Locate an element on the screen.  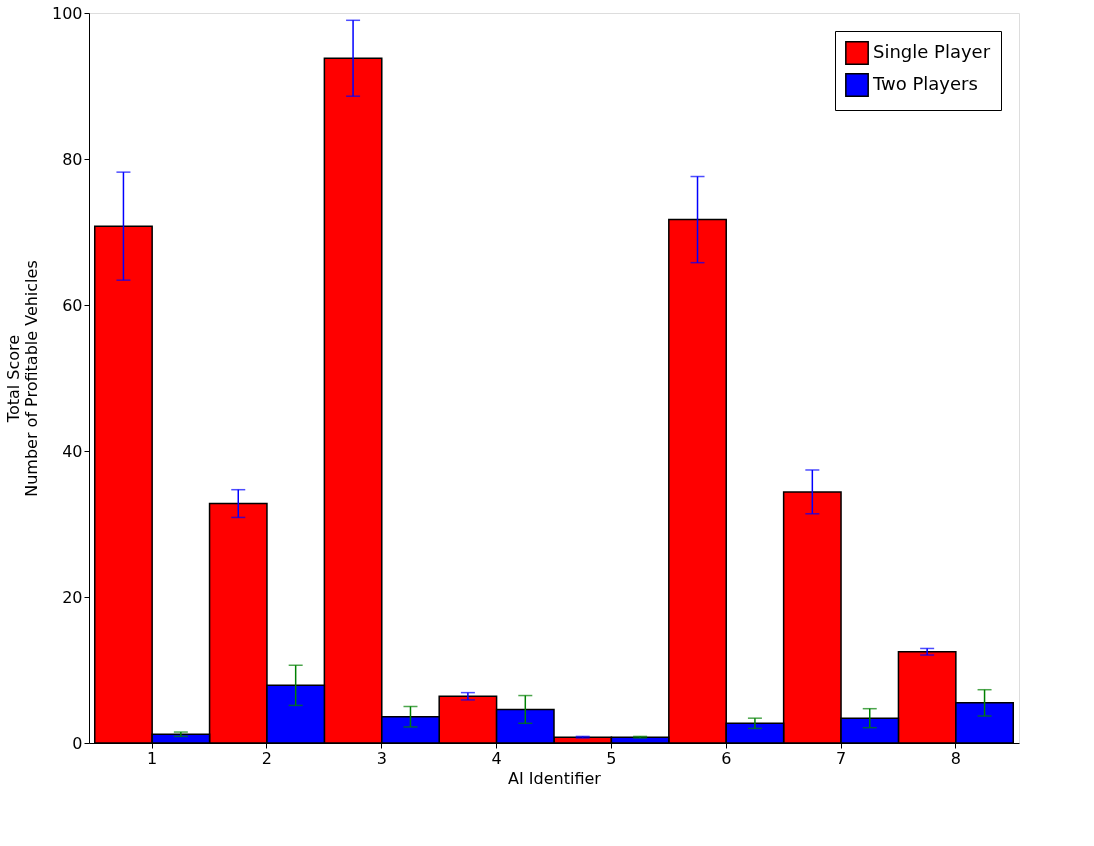
x-tick-label: 1 is located at coordinates (152, 758).